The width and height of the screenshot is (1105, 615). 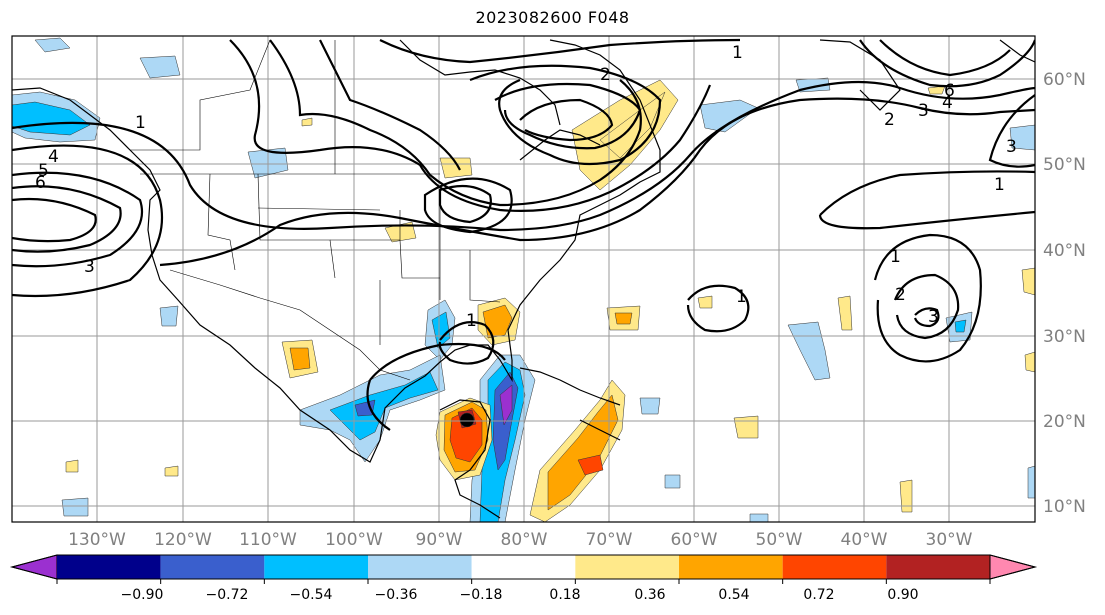 What do you see at coordinates (1064, 293) in the screenshot?
I see `latitude-labels: 60°N 50°N 40°N 30°N 20°N 10°N` at bounding box center [1064, 293].